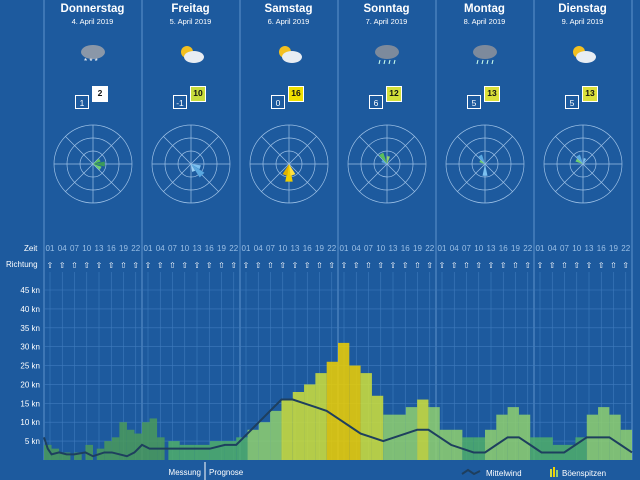 The height and width of the screenshot is (480, 640). Describe the element at coordinates (100, 94) in the screenshot. I see `temp-max: 2` at that location.